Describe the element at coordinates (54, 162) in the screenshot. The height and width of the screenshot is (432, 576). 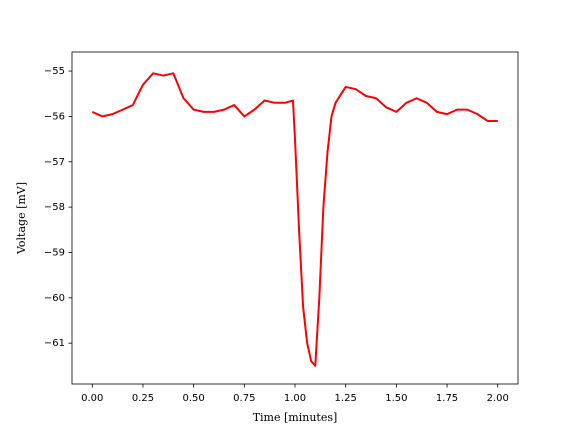
I see `y-tick-label: −57` at that location.